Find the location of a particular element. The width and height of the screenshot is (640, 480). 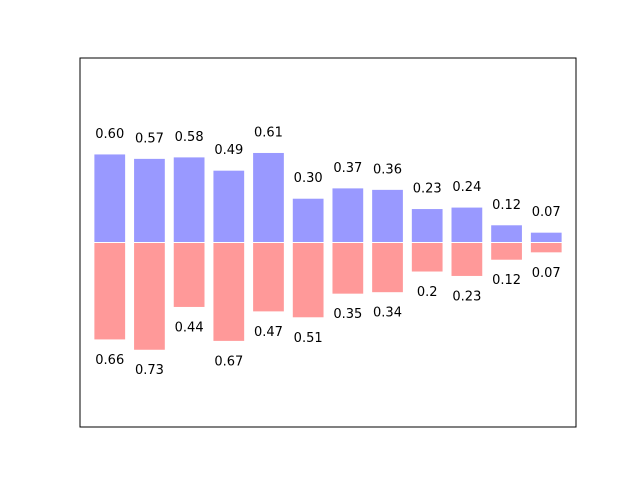

positive-value-label-3: 0.49 is located at coordinates (228, 150).